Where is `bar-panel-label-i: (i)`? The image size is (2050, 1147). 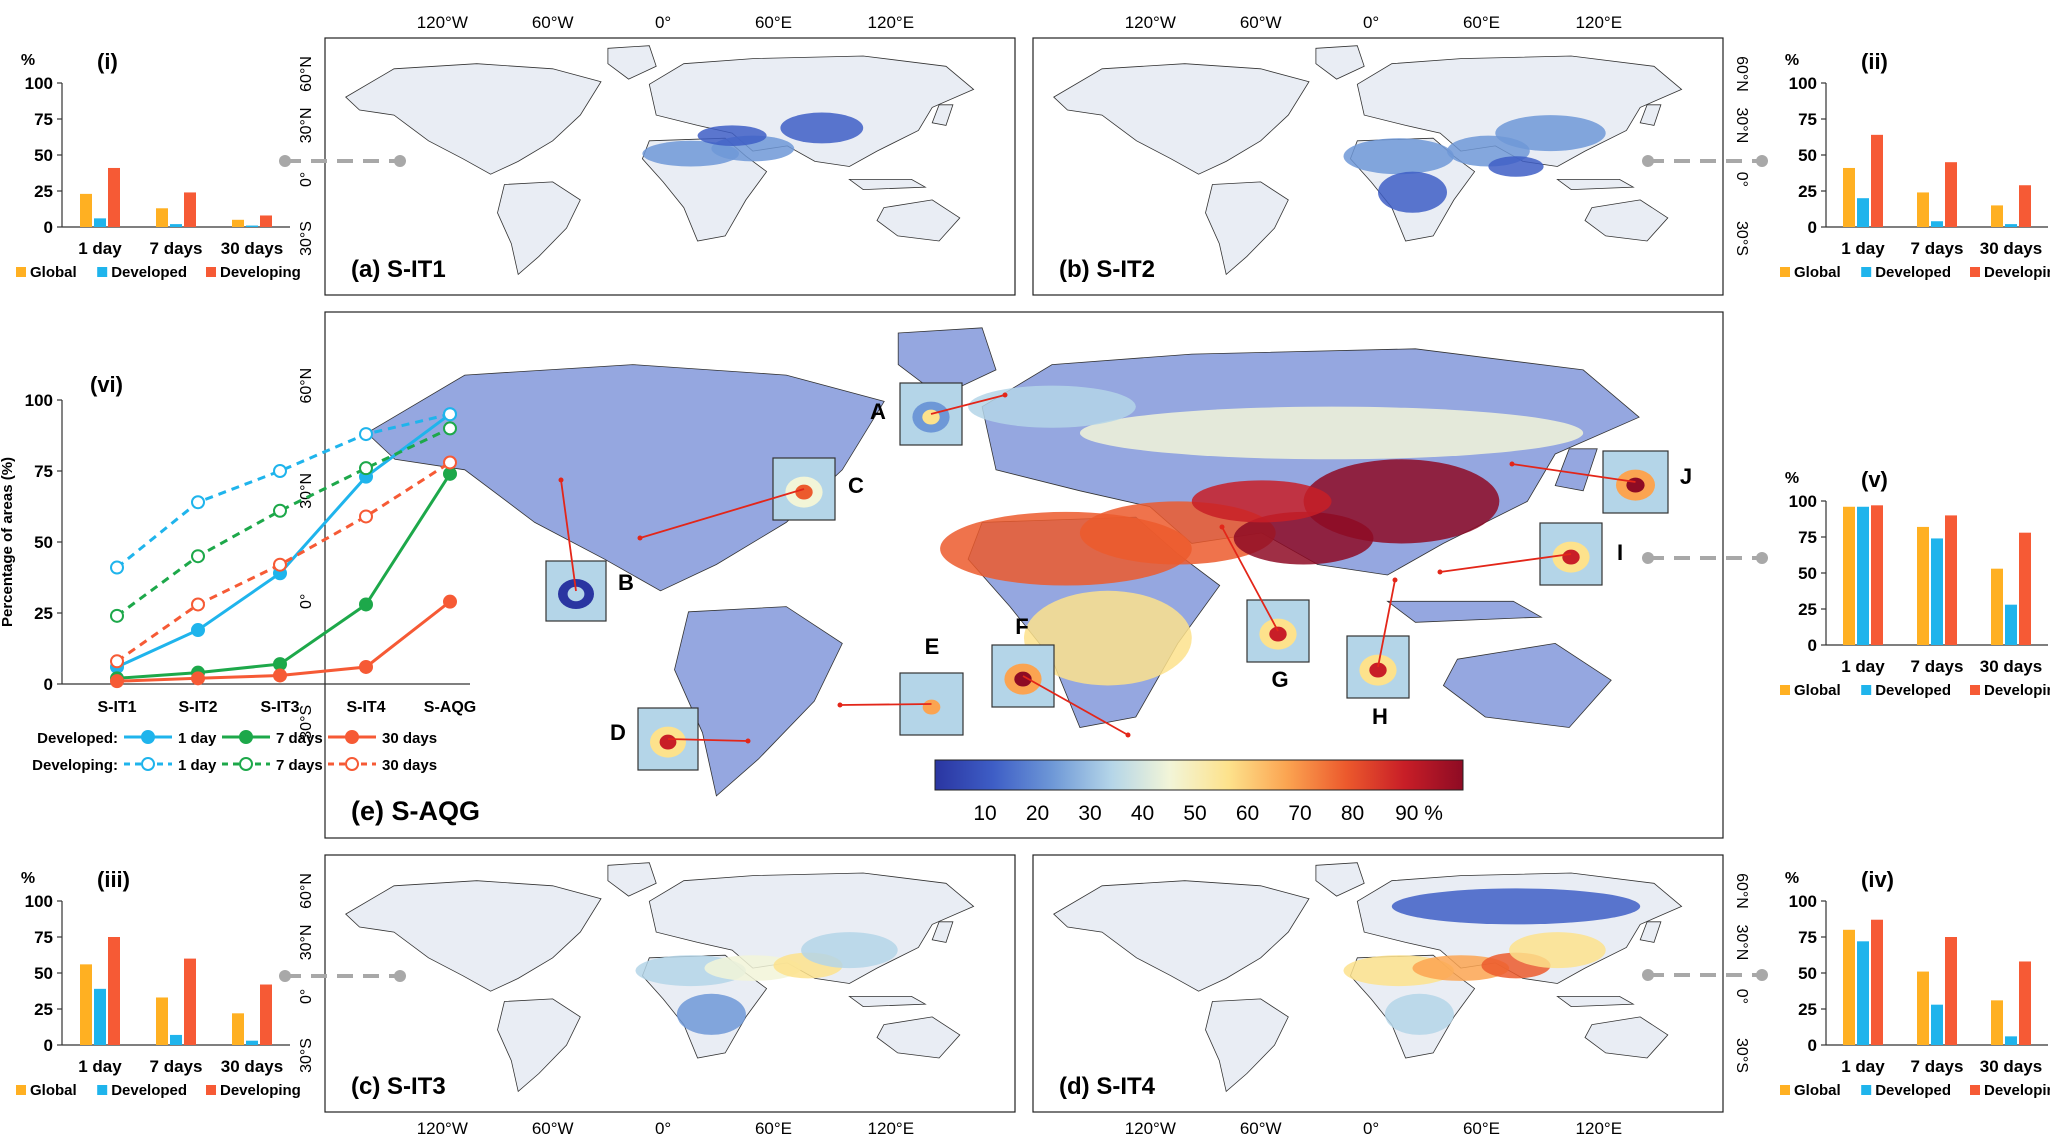 bar-panel-label-i: (i) is located at coordinates (107, 61).